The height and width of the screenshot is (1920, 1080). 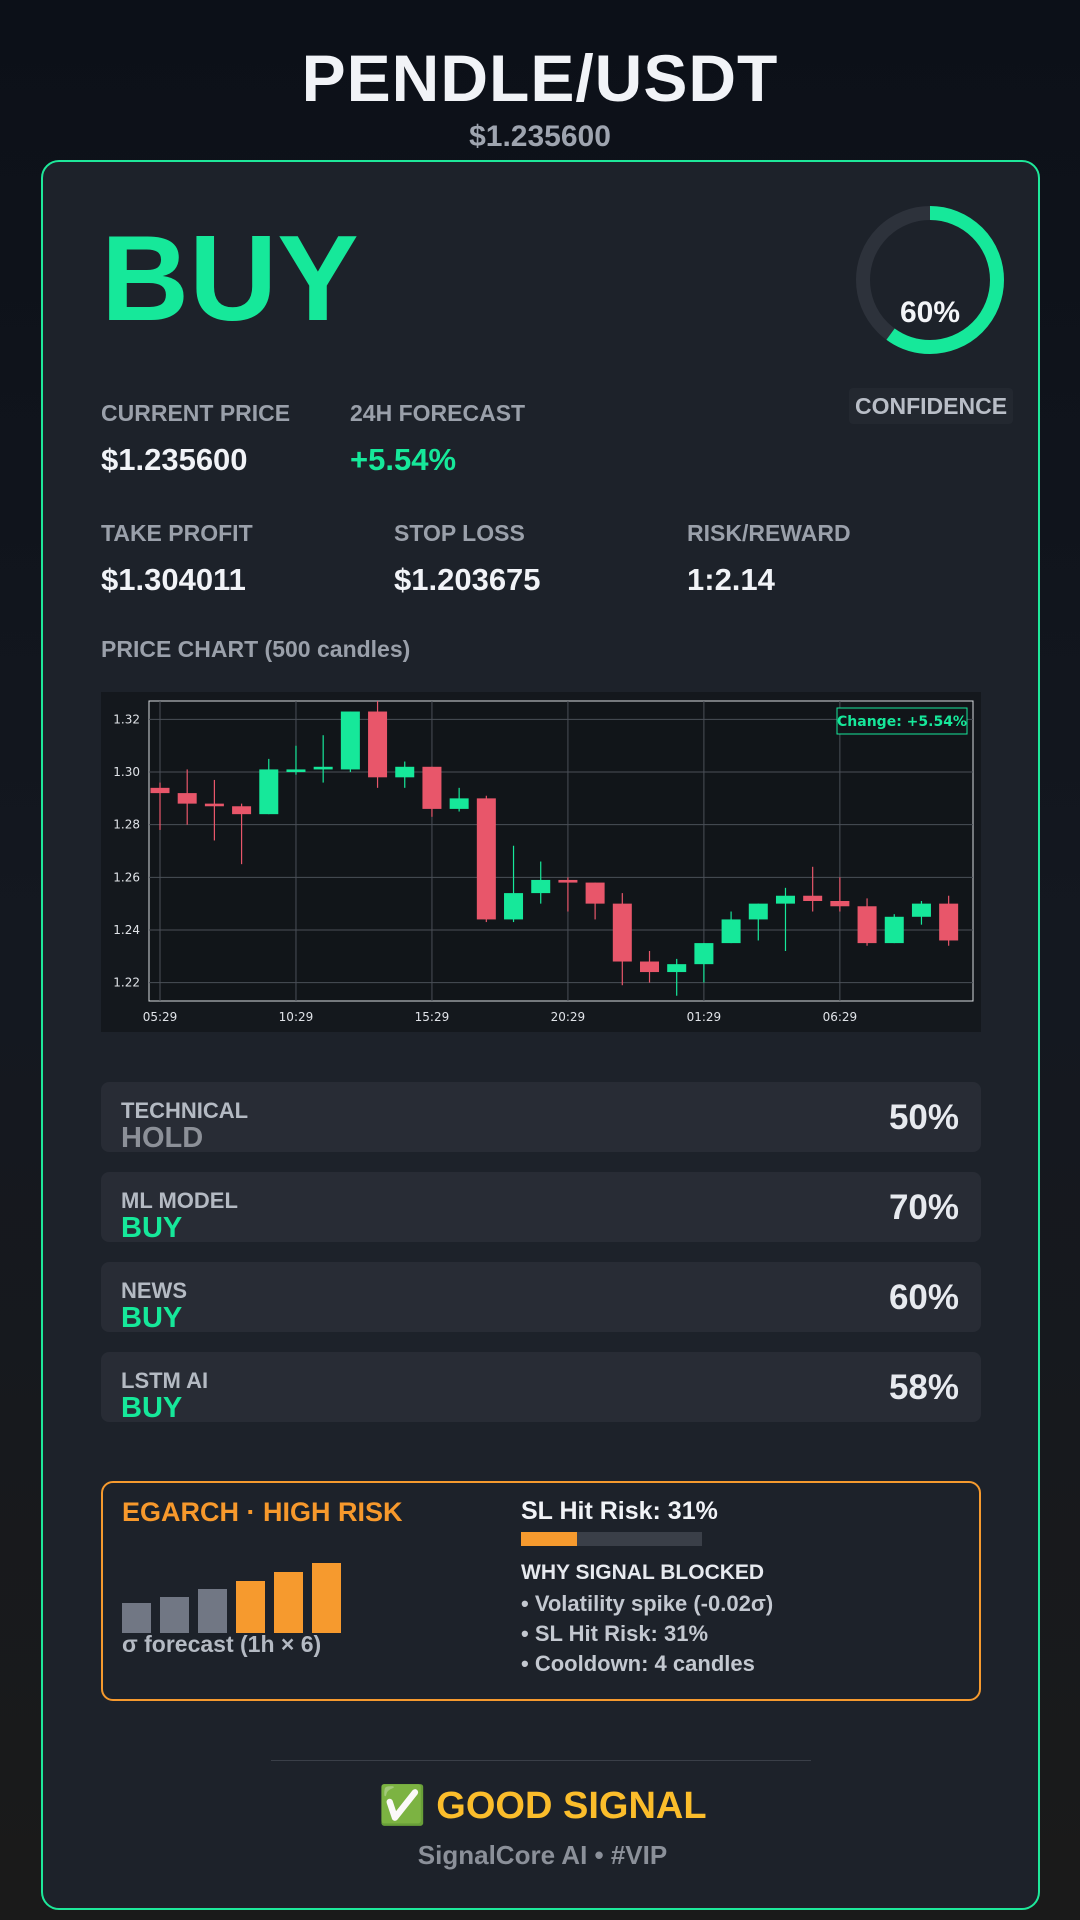 What do you see at coordinates (222, 1644) in the screenshot?
I see `sigma-label: σ forecast (1h × 6)` at bounding box center [222, 1644].